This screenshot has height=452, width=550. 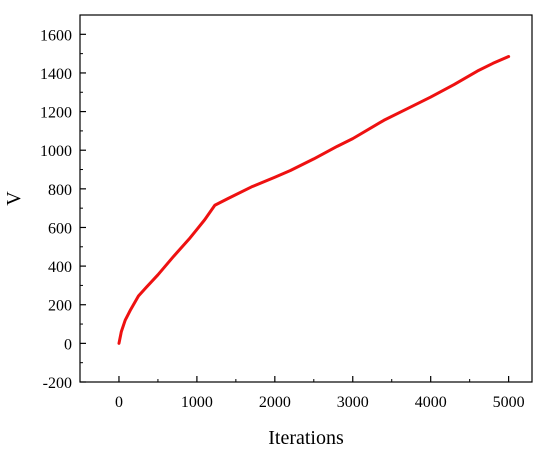 I want to click on x-axis-label: Iterations, so click(x=306, y=438).